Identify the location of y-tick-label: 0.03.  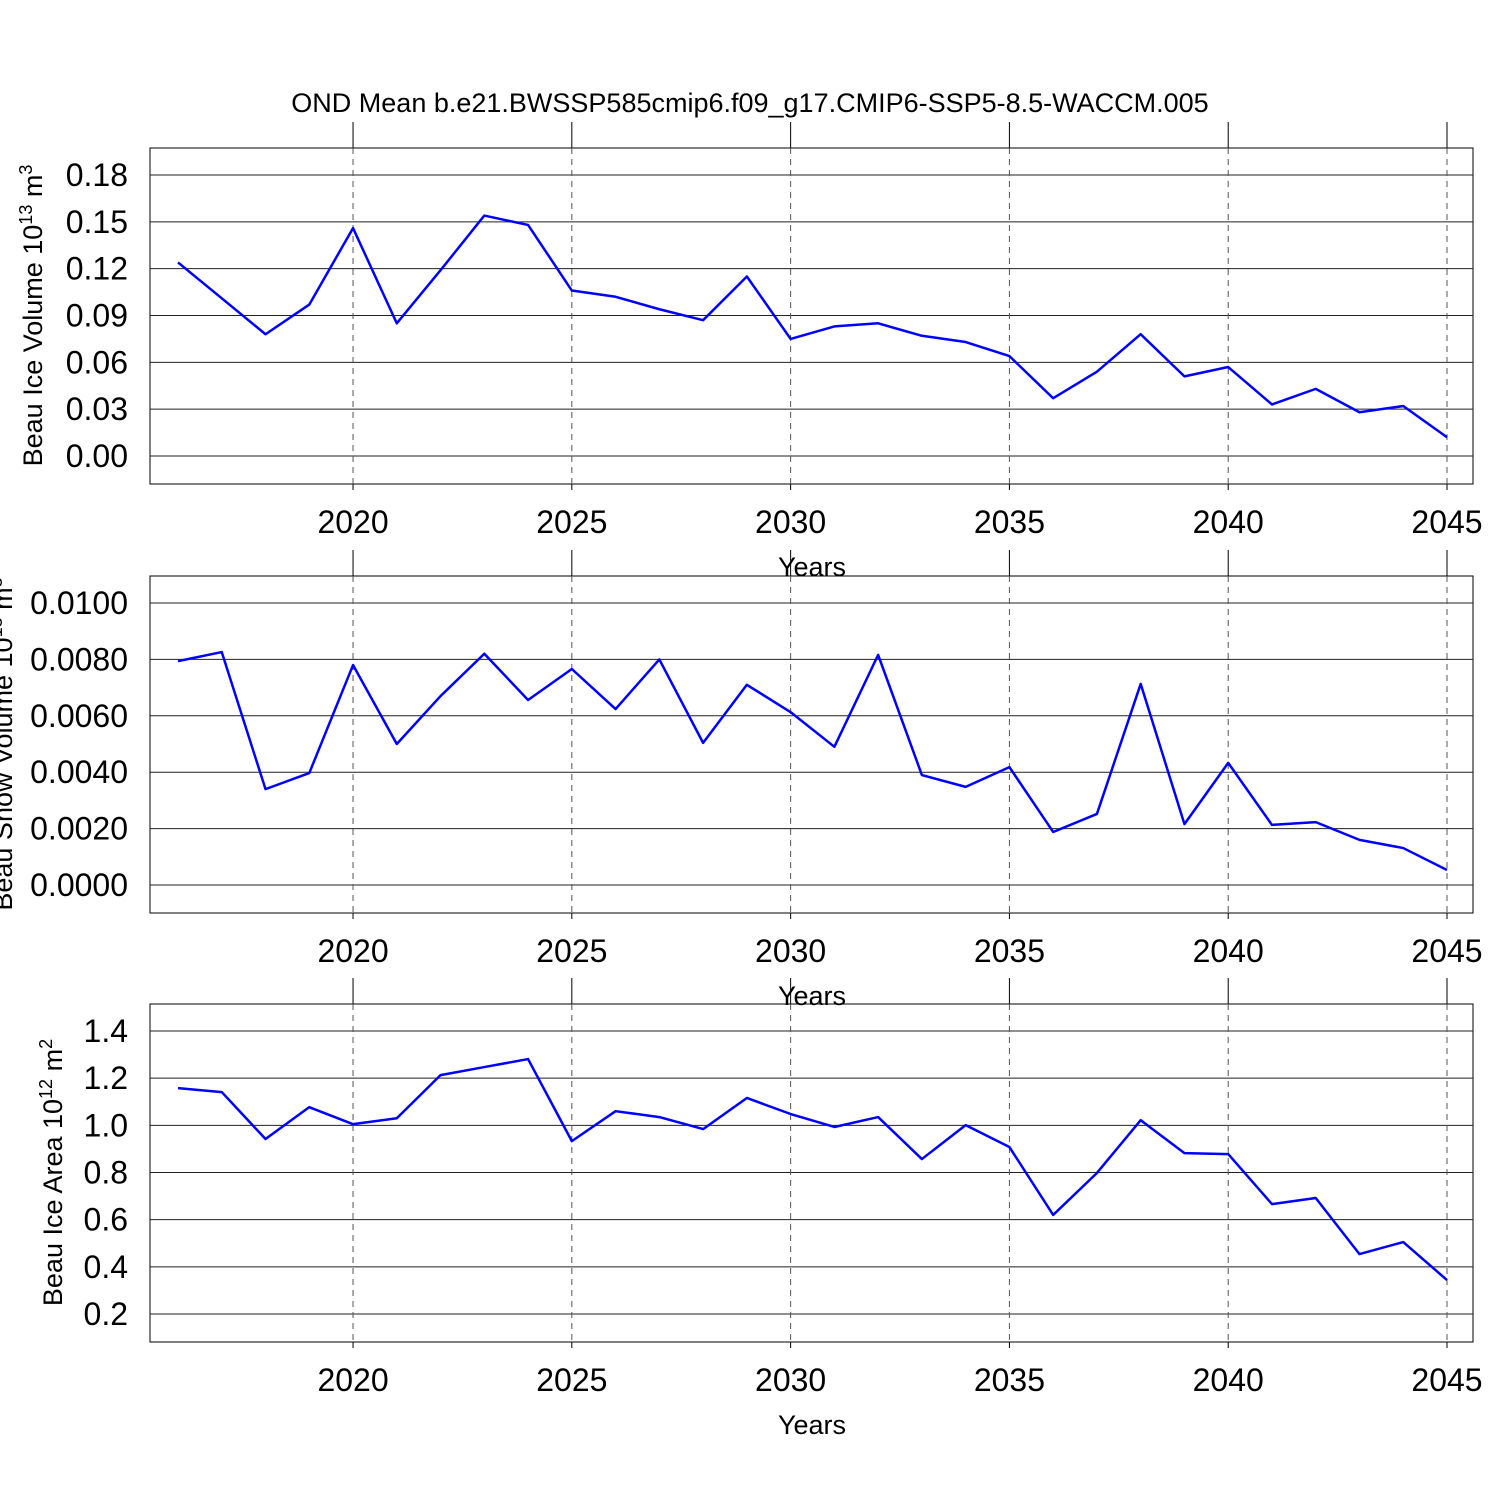
(97, 409).